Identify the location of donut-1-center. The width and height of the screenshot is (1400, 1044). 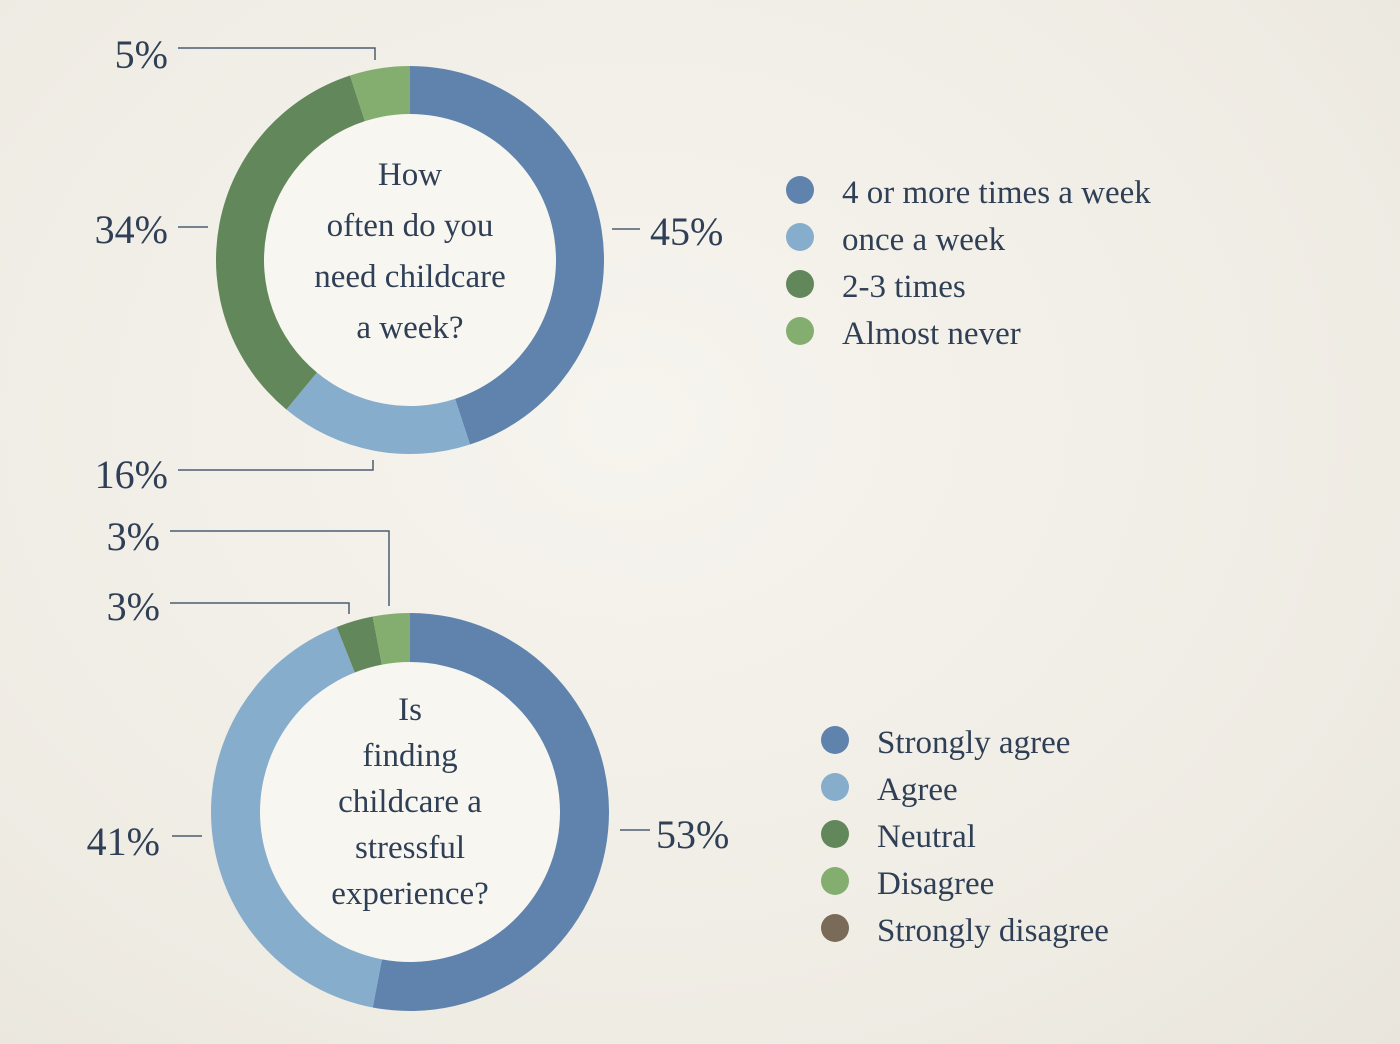
(410, 260).